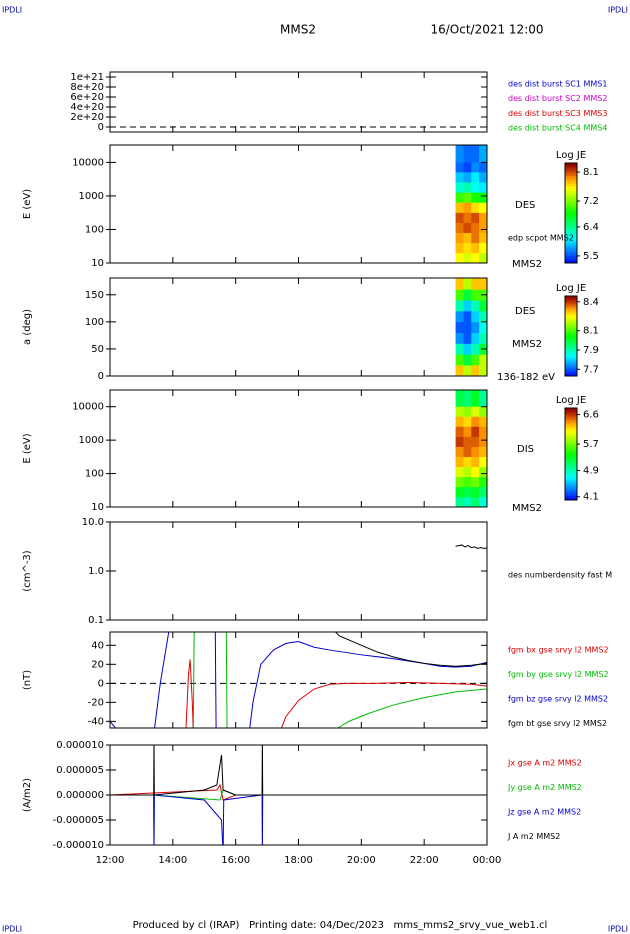  Describe the element at coordinates (96, 571) in the screenshot. I see `y-tick-label: 1.0` at that location.